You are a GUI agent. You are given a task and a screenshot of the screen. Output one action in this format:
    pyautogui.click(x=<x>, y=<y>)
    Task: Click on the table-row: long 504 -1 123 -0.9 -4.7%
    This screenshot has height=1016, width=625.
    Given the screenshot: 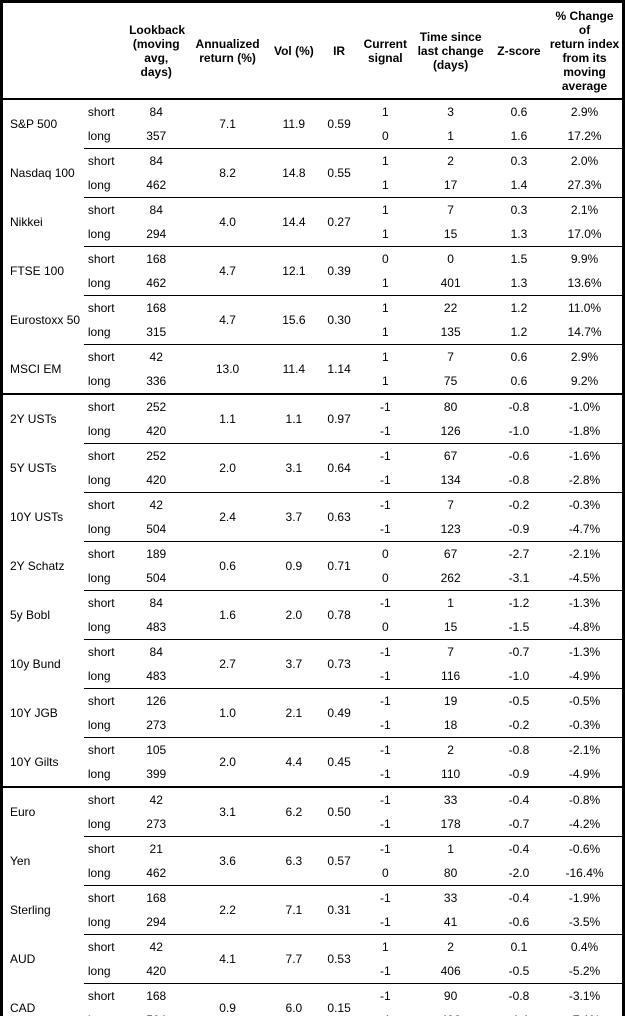 What is the action you would take?
    pyautogui.click(x=313, y=529)
    